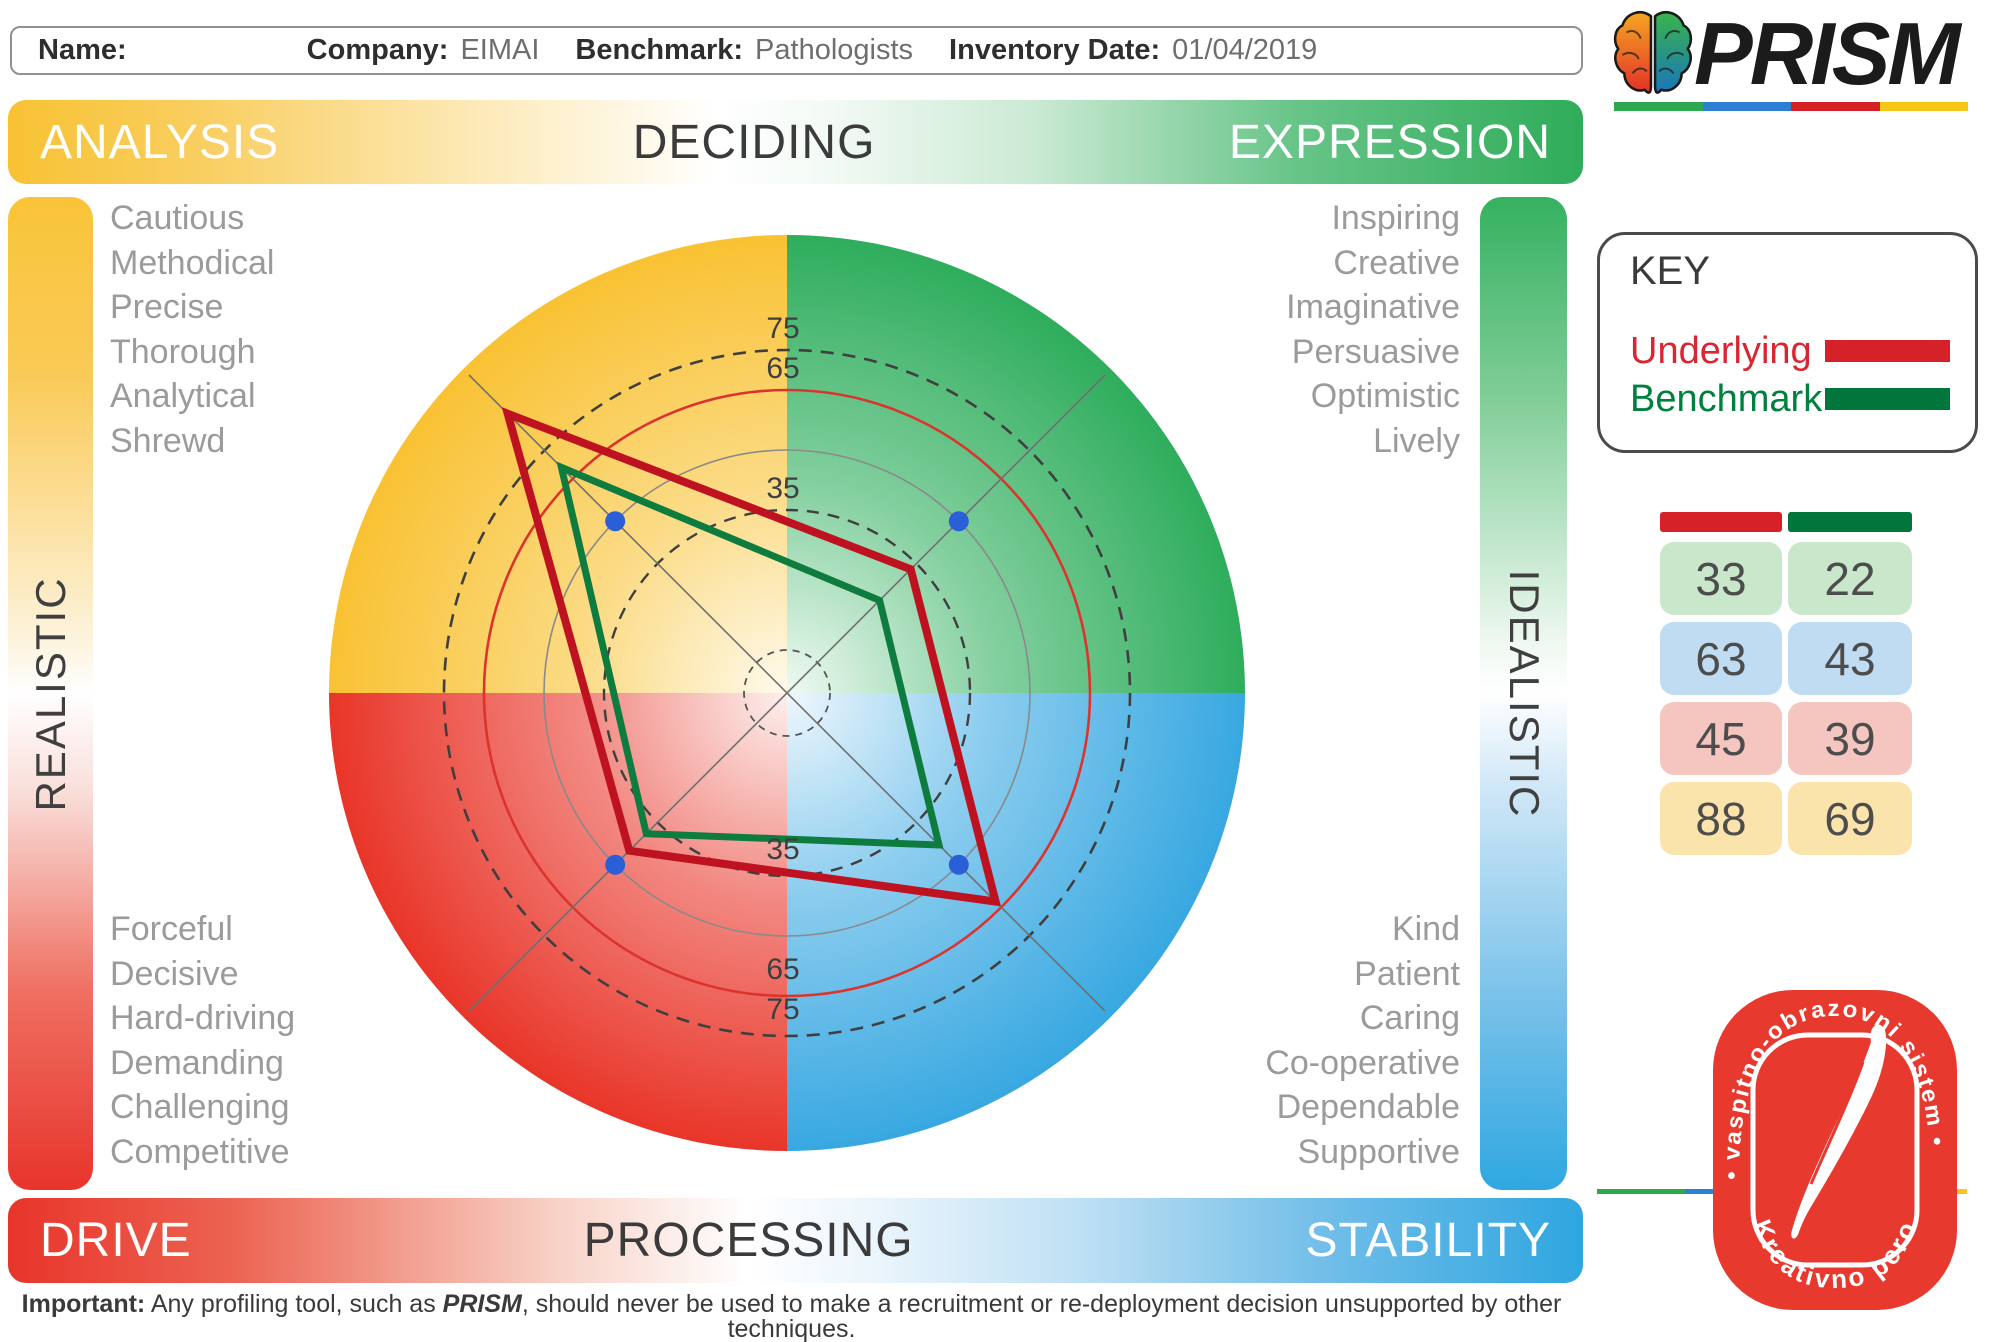 The width and height of the screenshot is (2000, 1342). Describe the element at coordinates (1721, 658) in the screenshot. I see `score-cell-underlying: 63` at that location.